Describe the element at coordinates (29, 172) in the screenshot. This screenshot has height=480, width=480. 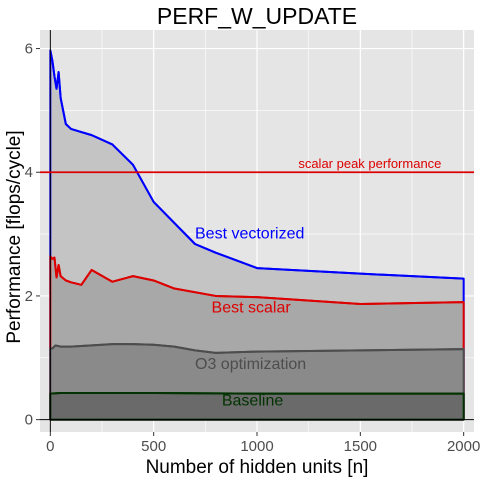
I see `y-tick-label: 4` at that location.